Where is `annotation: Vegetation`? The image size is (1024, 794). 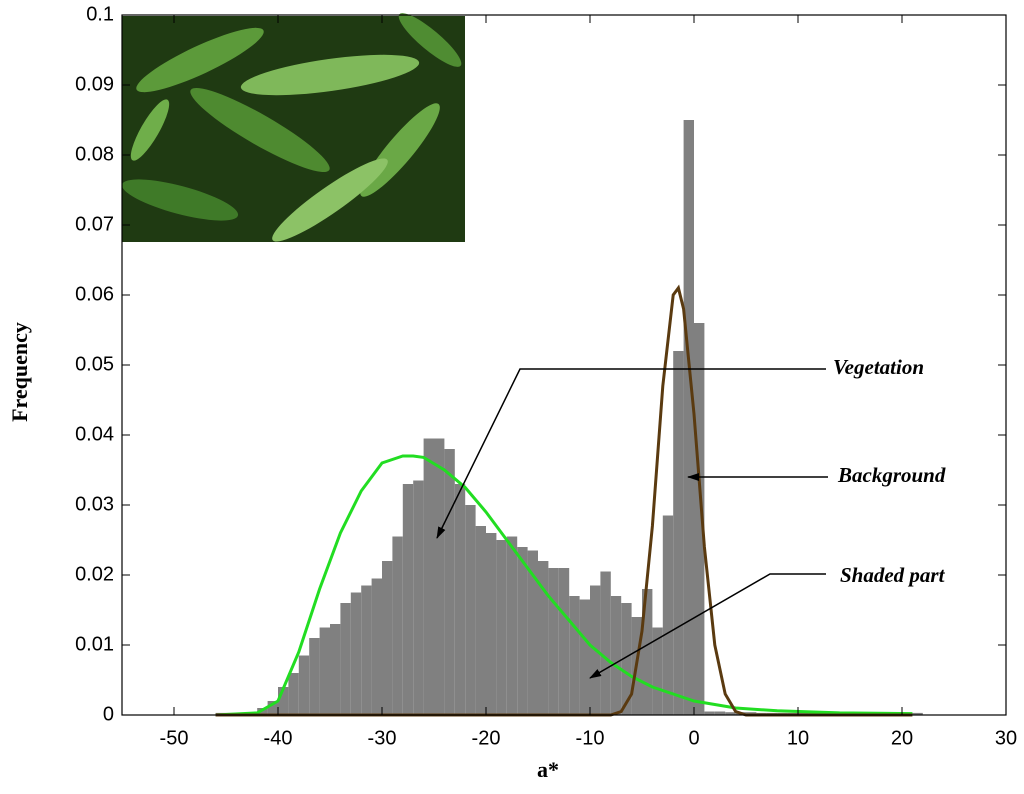 annotation: Vegetation is located at coordinates (878, 367).